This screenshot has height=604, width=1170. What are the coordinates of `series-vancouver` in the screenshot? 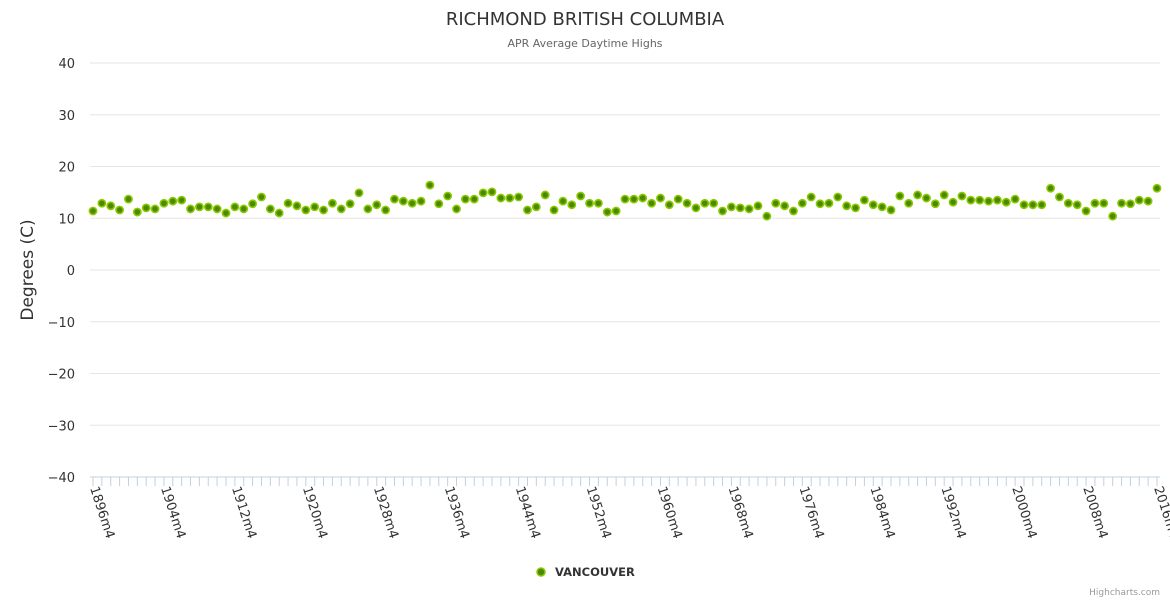 It's located at (625, 200).